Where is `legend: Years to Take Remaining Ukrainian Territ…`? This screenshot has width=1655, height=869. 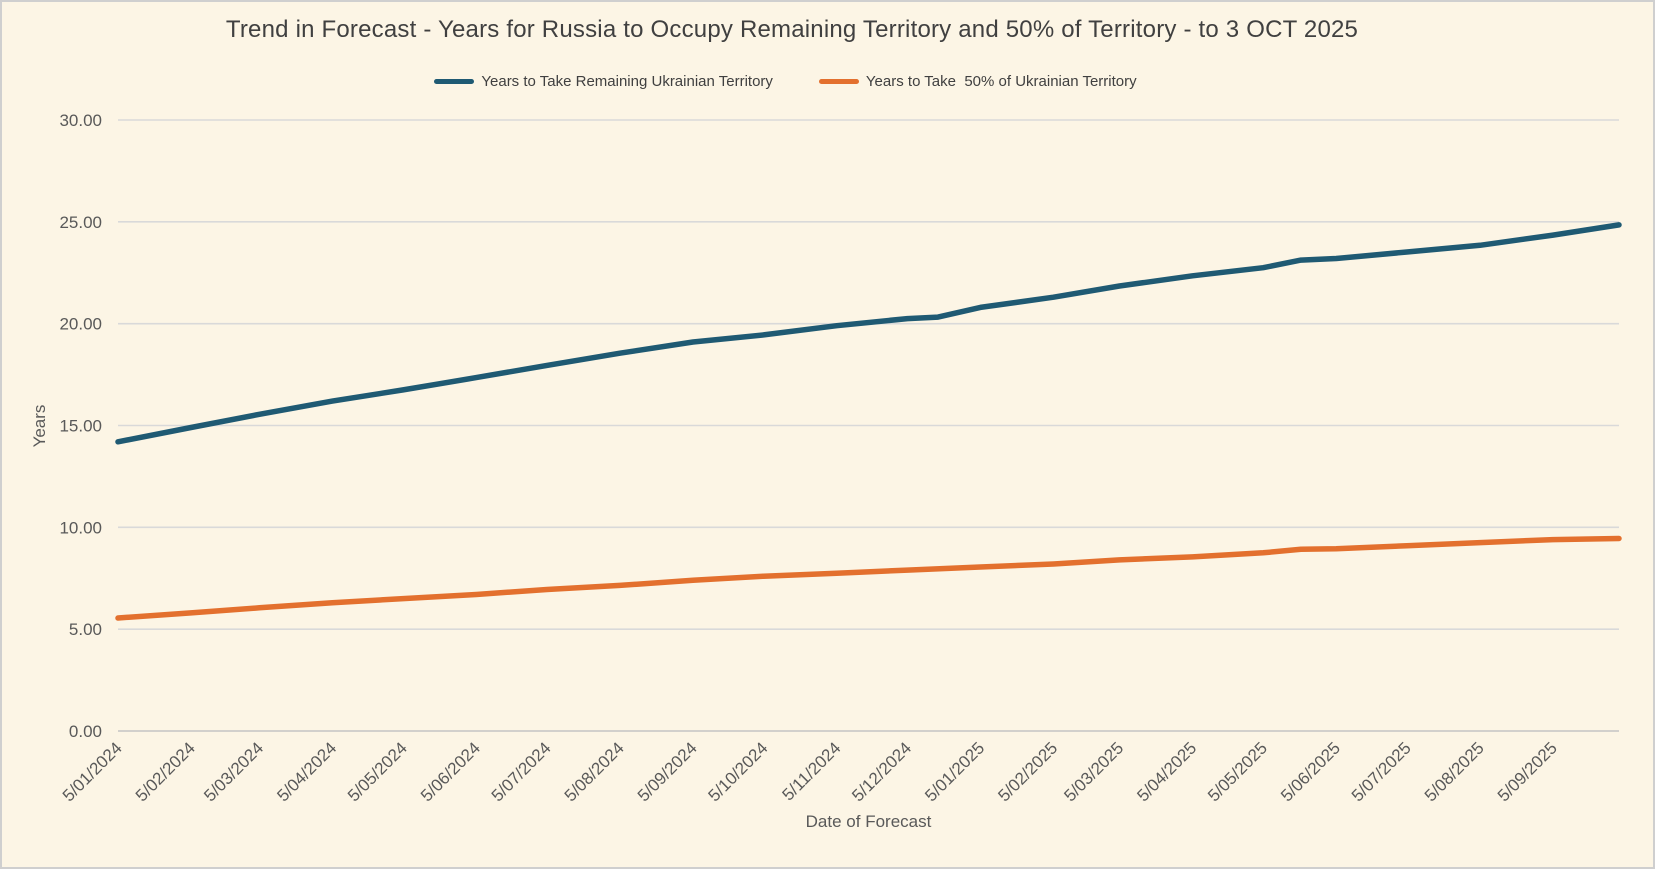
legend: Years to Take Remaining Ukrainian Territ… is located at coordinates (806, 81).